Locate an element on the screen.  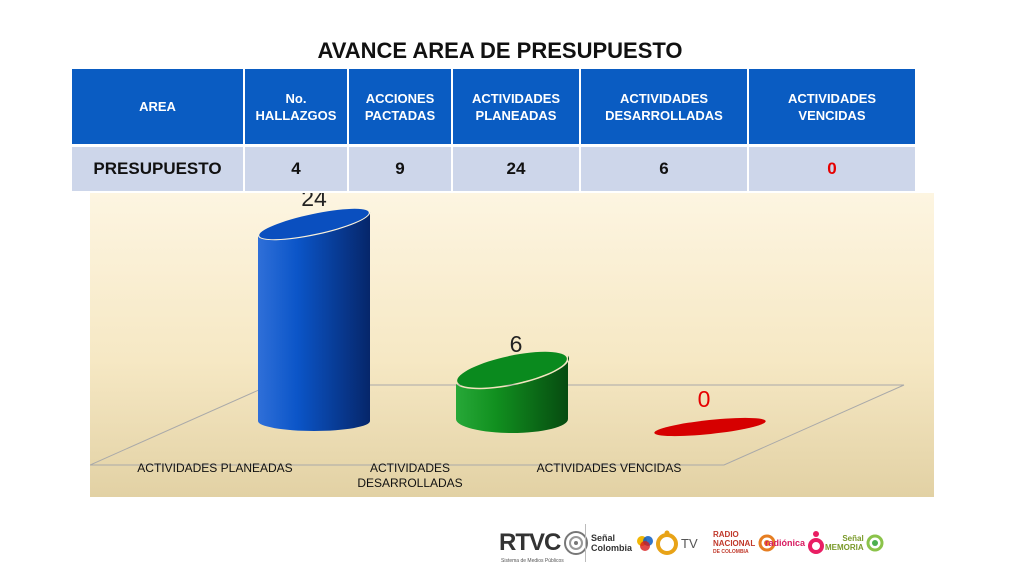
header-acciones: ACCIONES PACTADAS is located at coordinates (400, 108).